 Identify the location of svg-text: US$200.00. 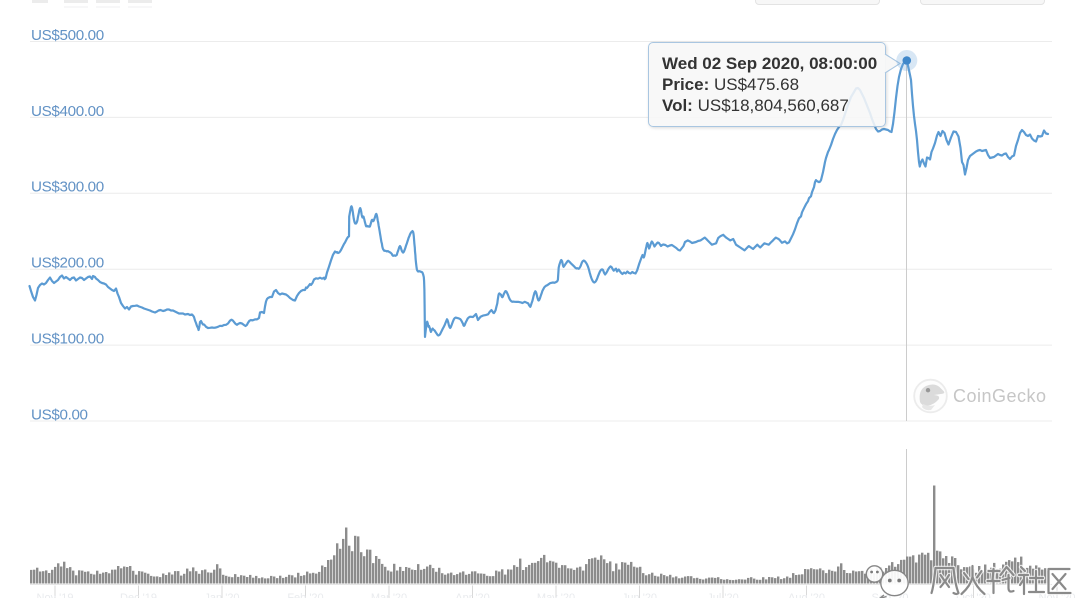
(67, 263).